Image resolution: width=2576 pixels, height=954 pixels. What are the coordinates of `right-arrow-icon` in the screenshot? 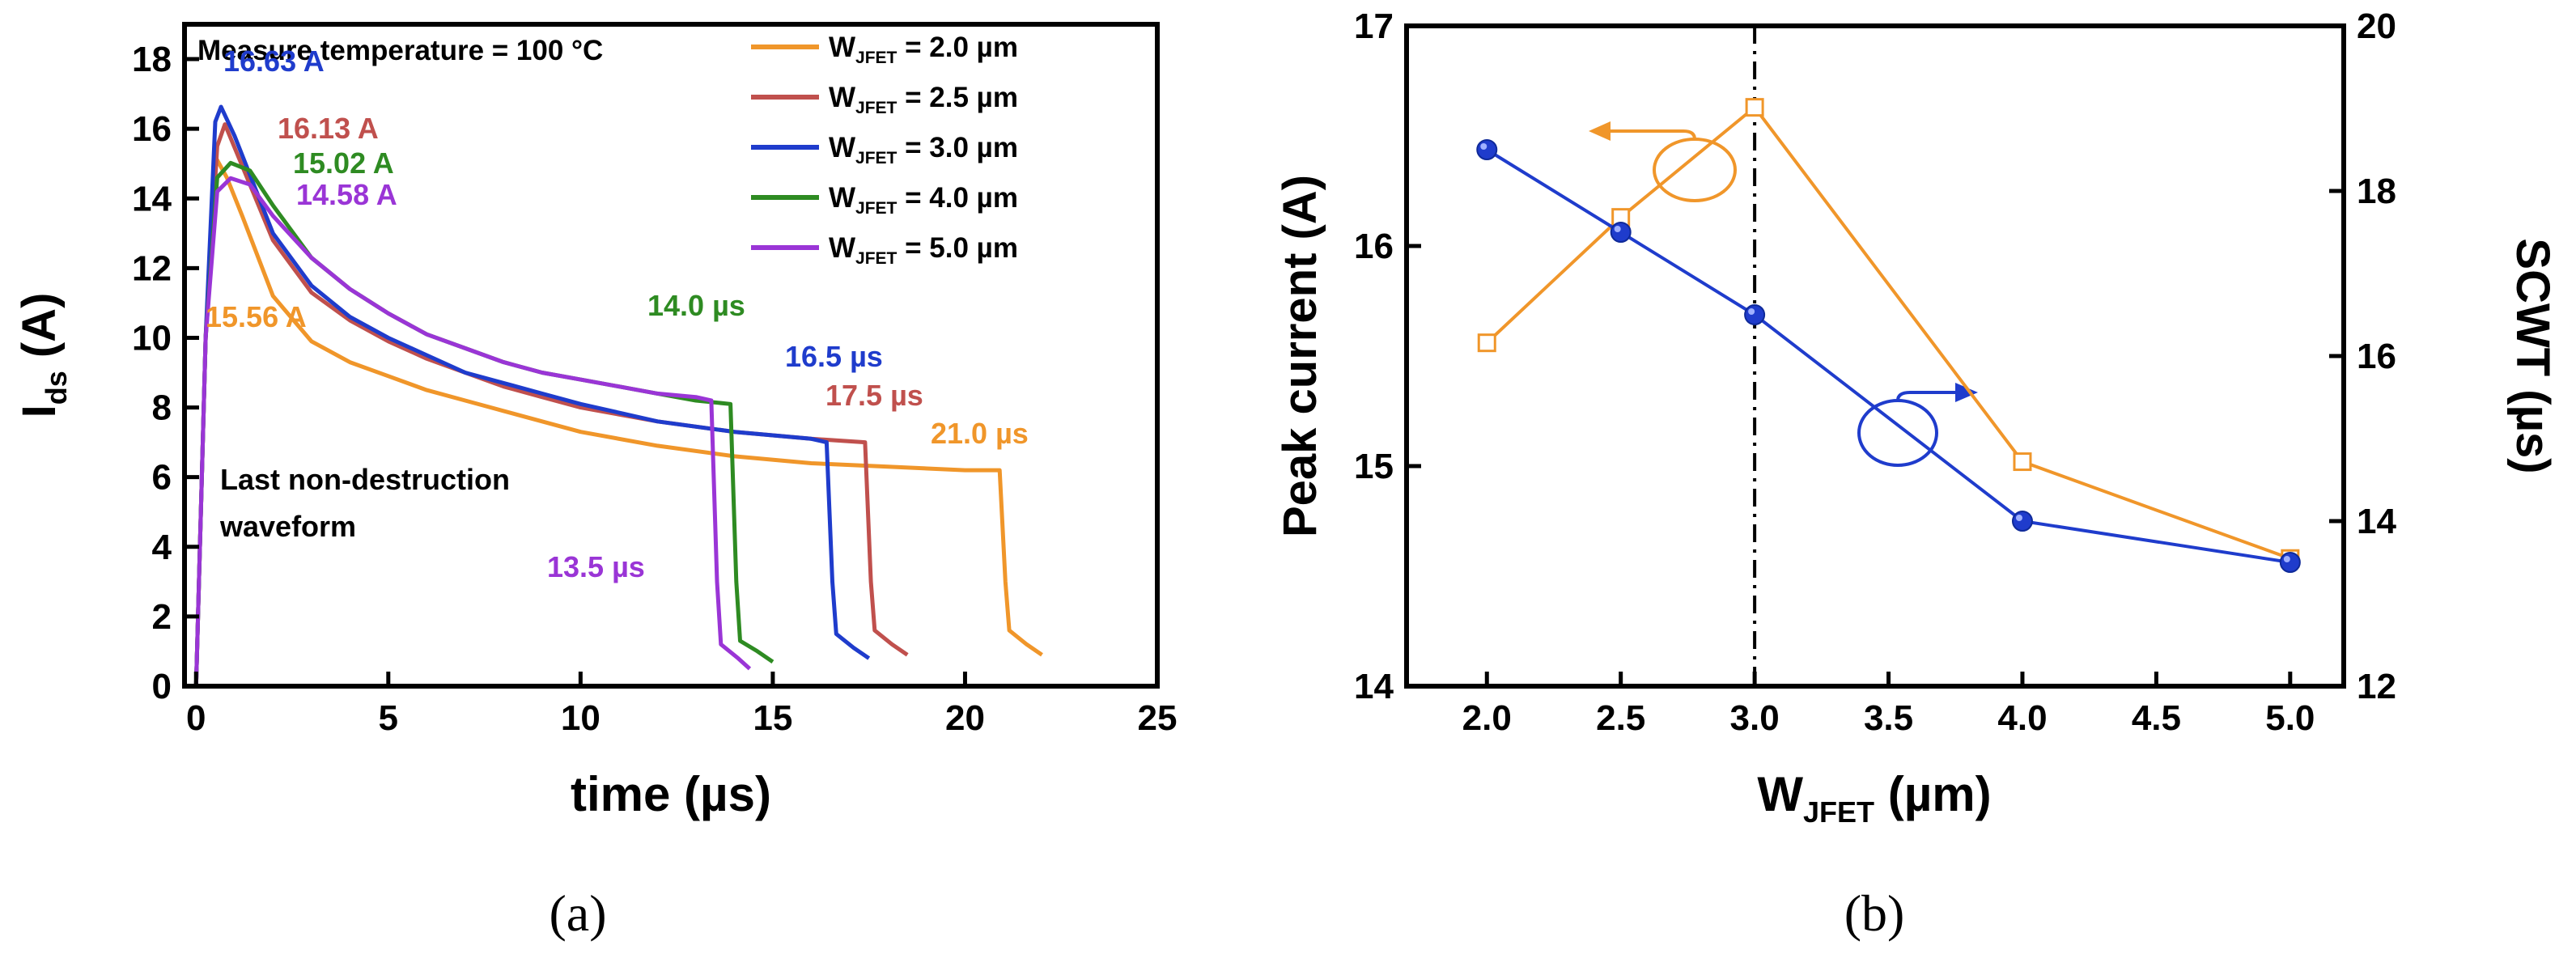 It's located at (1966, 392).